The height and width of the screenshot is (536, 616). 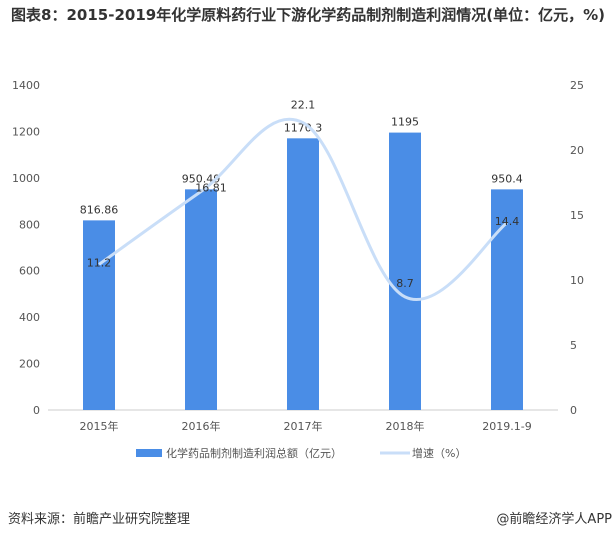 I want to click on x-tick: 2015年, so click(x=99, y=426).